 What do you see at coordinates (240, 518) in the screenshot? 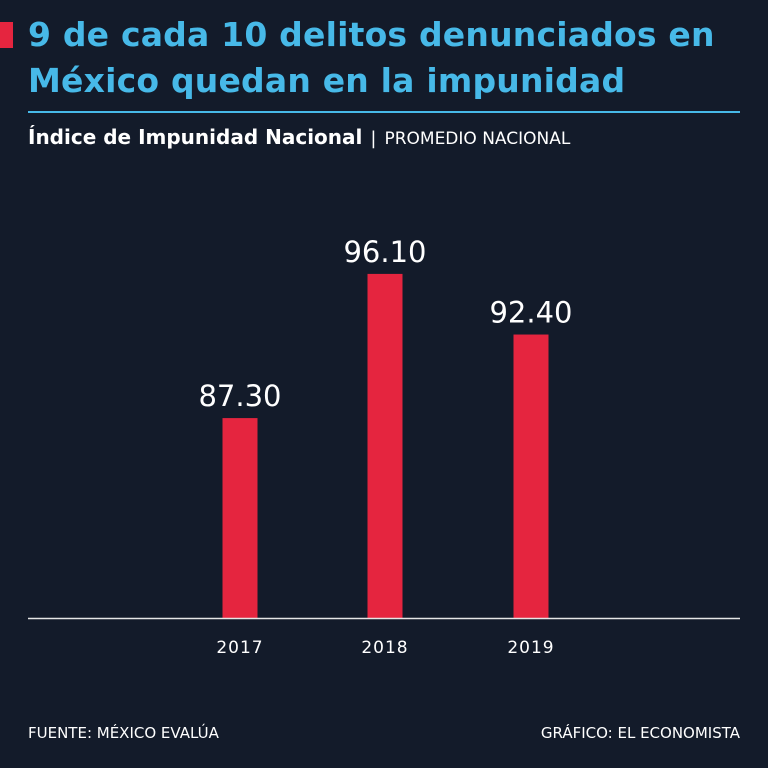
I see `bar-2017` at bounding box center [240, 518].